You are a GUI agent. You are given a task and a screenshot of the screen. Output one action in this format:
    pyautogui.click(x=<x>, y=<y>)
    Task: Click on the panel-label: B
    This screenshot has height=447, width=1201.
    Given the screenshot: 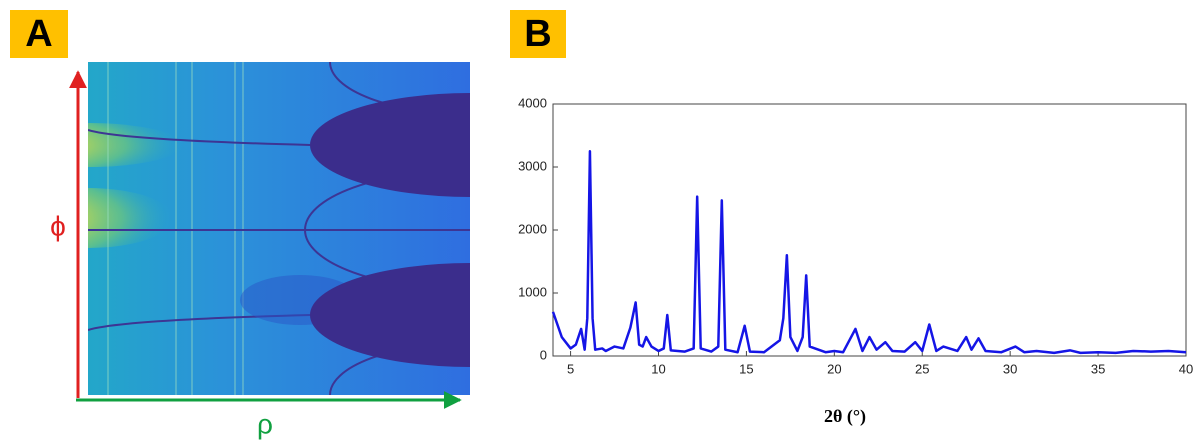 What is the action you would take?
    pyautogui.click(x=537, y=34)
    